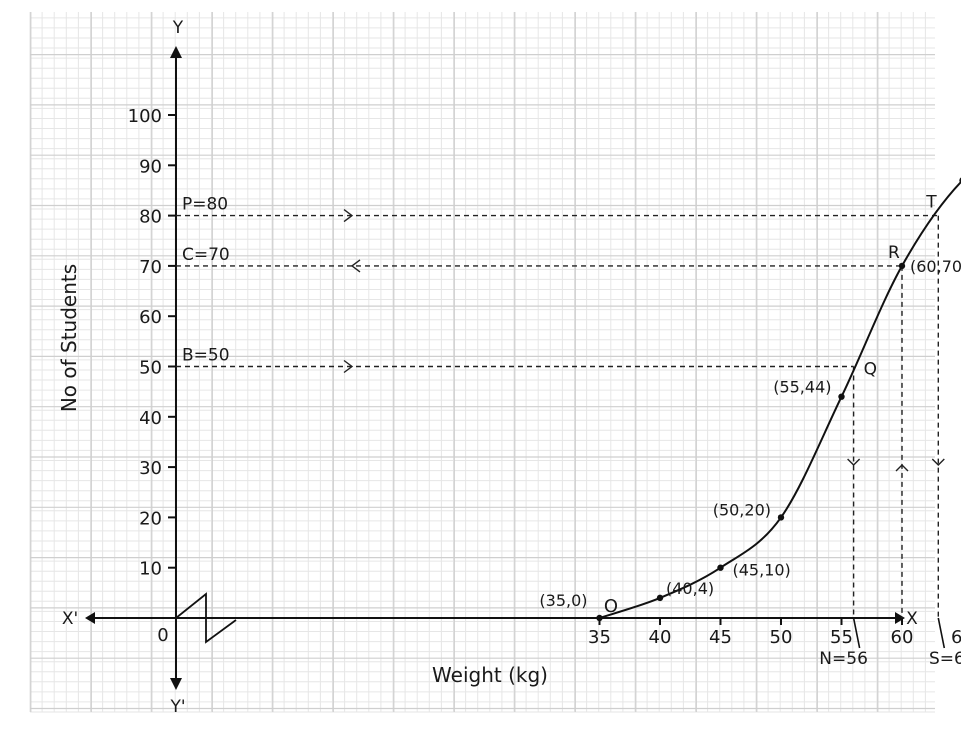 This screenshot has height=741, width=961. Describe the element at coordinates (355, 266) in the screenshot. I see `arrow-left-icon` at that location.